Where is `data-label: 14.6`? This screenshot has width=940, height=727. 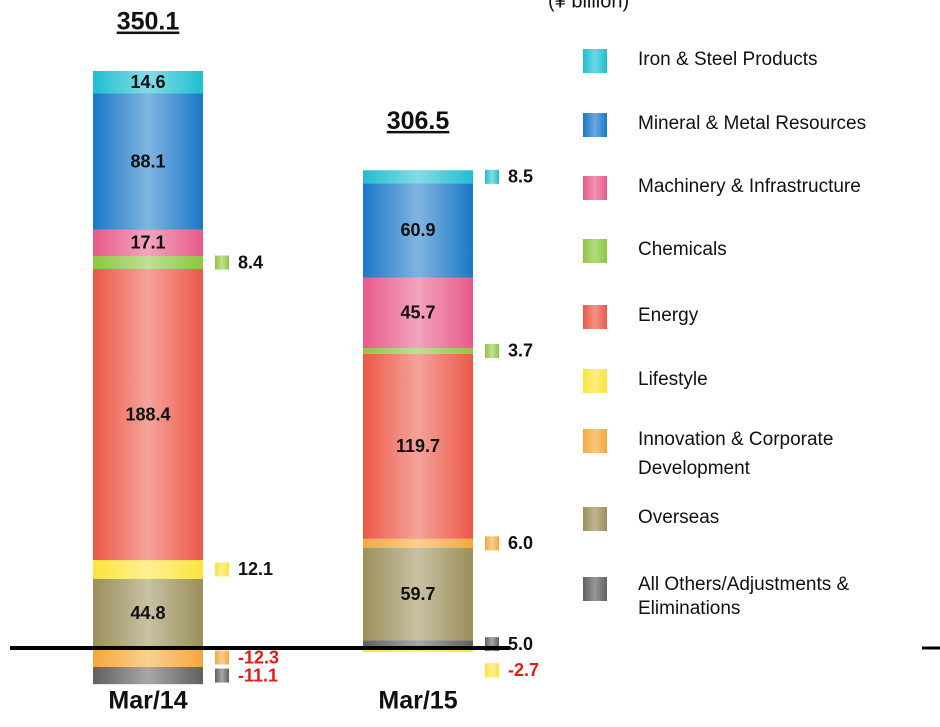
data-label: 14.6 is located at coordinates (147, 82).